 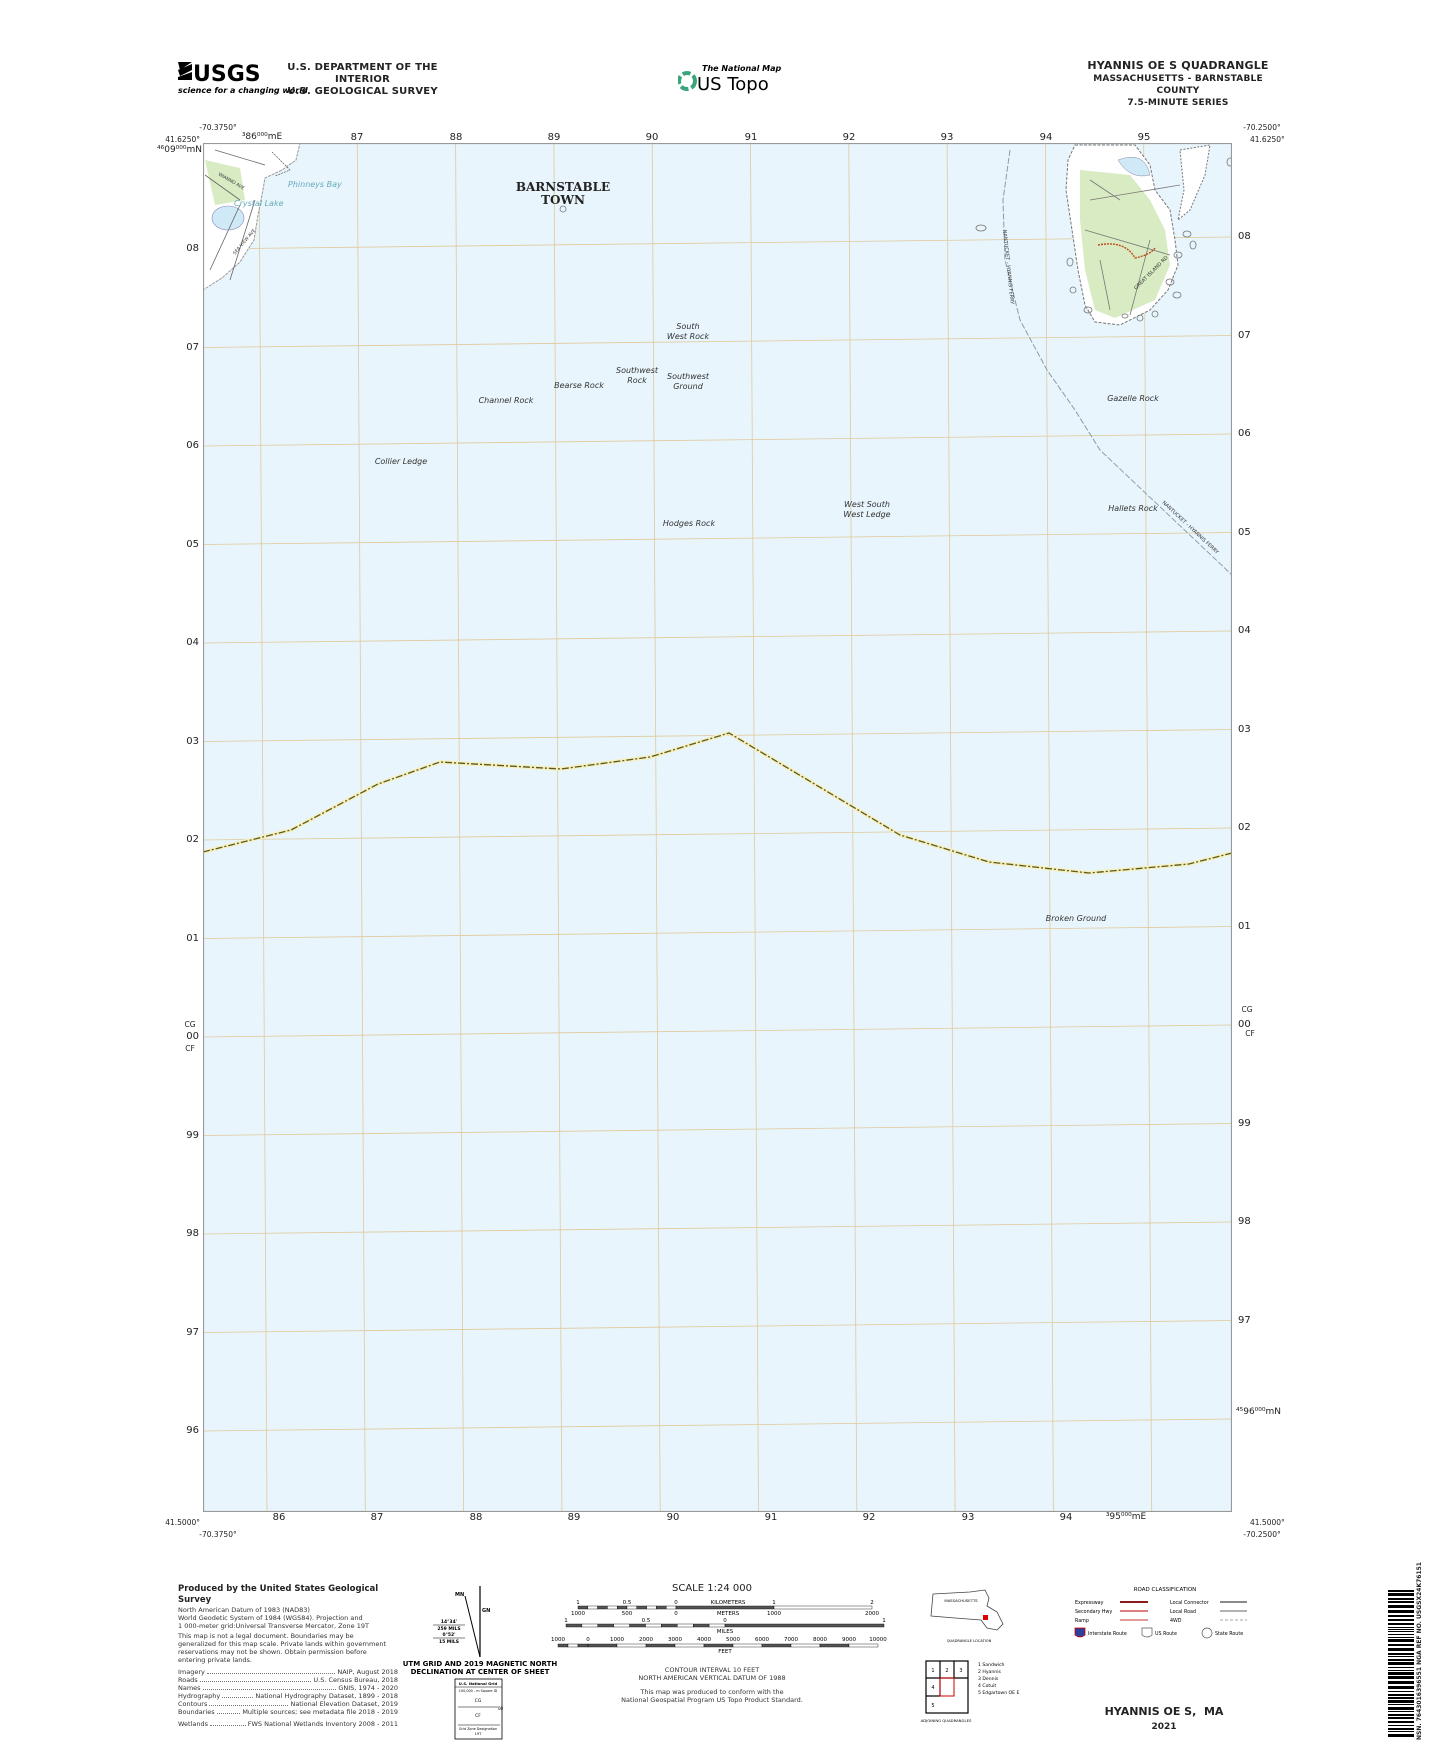 I want to click on convergence-mils: 15 MILS, so click(x=449, y=1642).